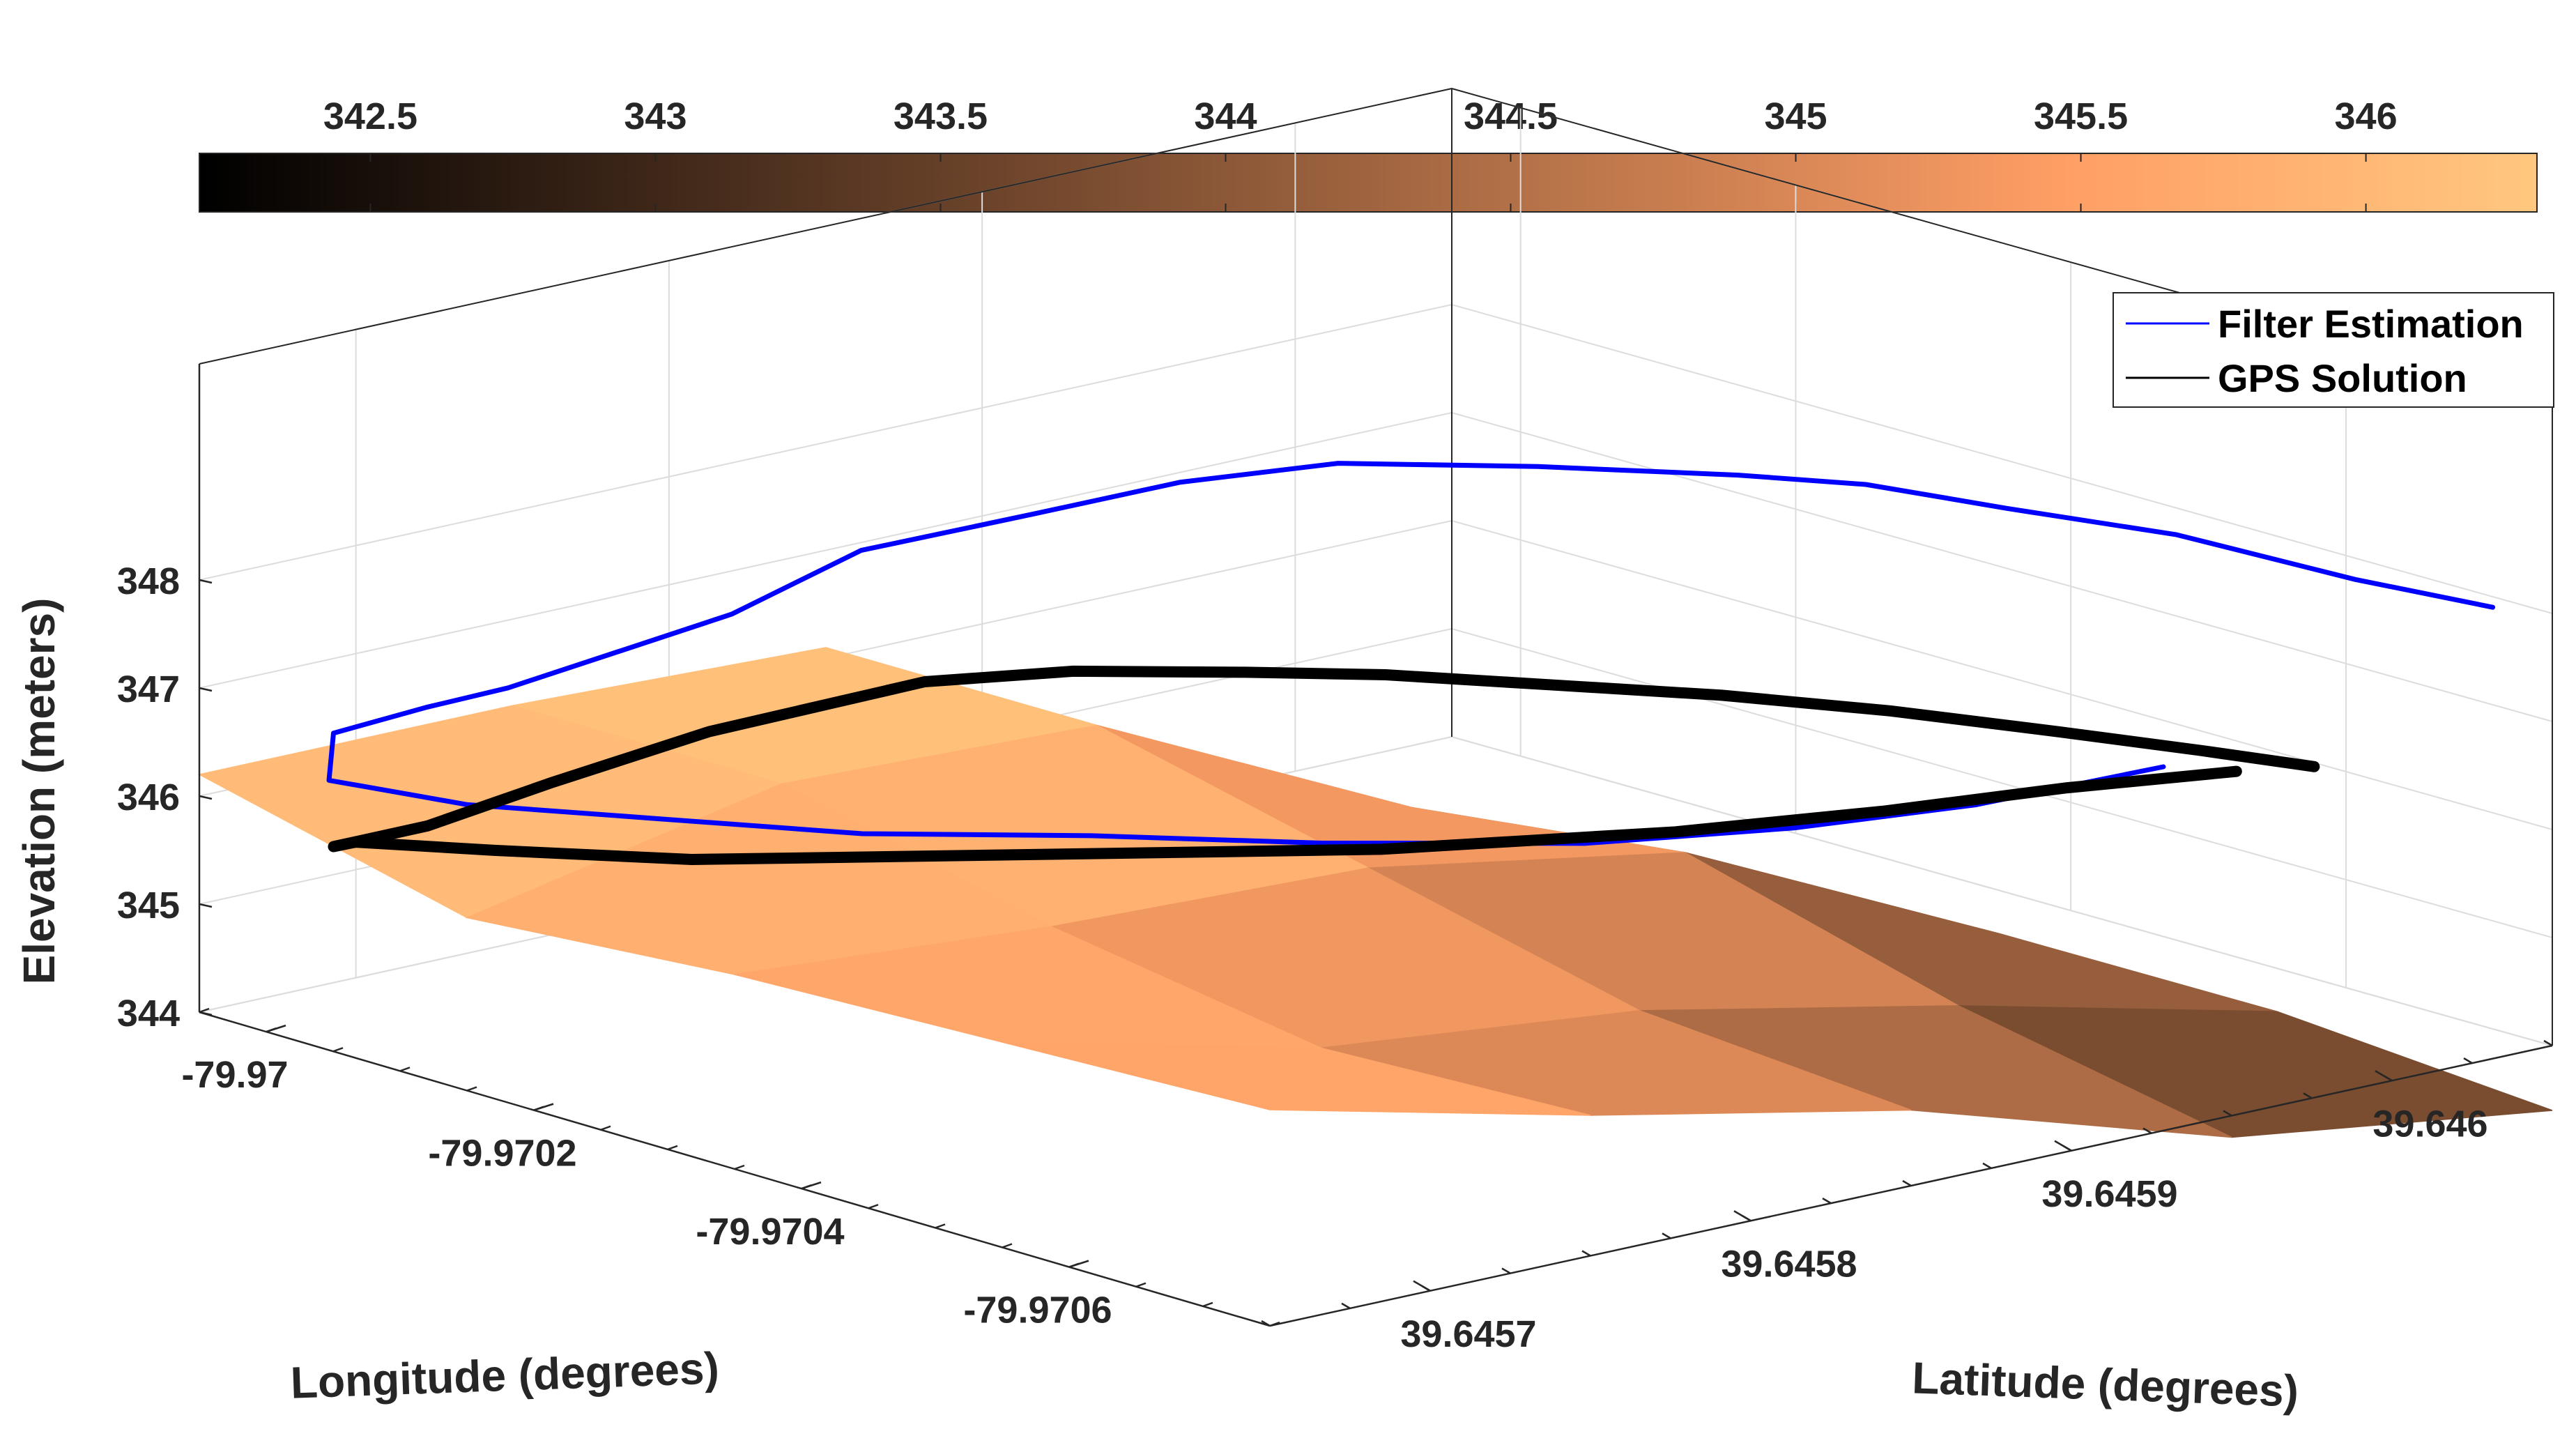 Image resolution: width=2576 pixels, height=1452 pixels. I want to click on x-tick-label: -79.9704, so click(770, 1232).